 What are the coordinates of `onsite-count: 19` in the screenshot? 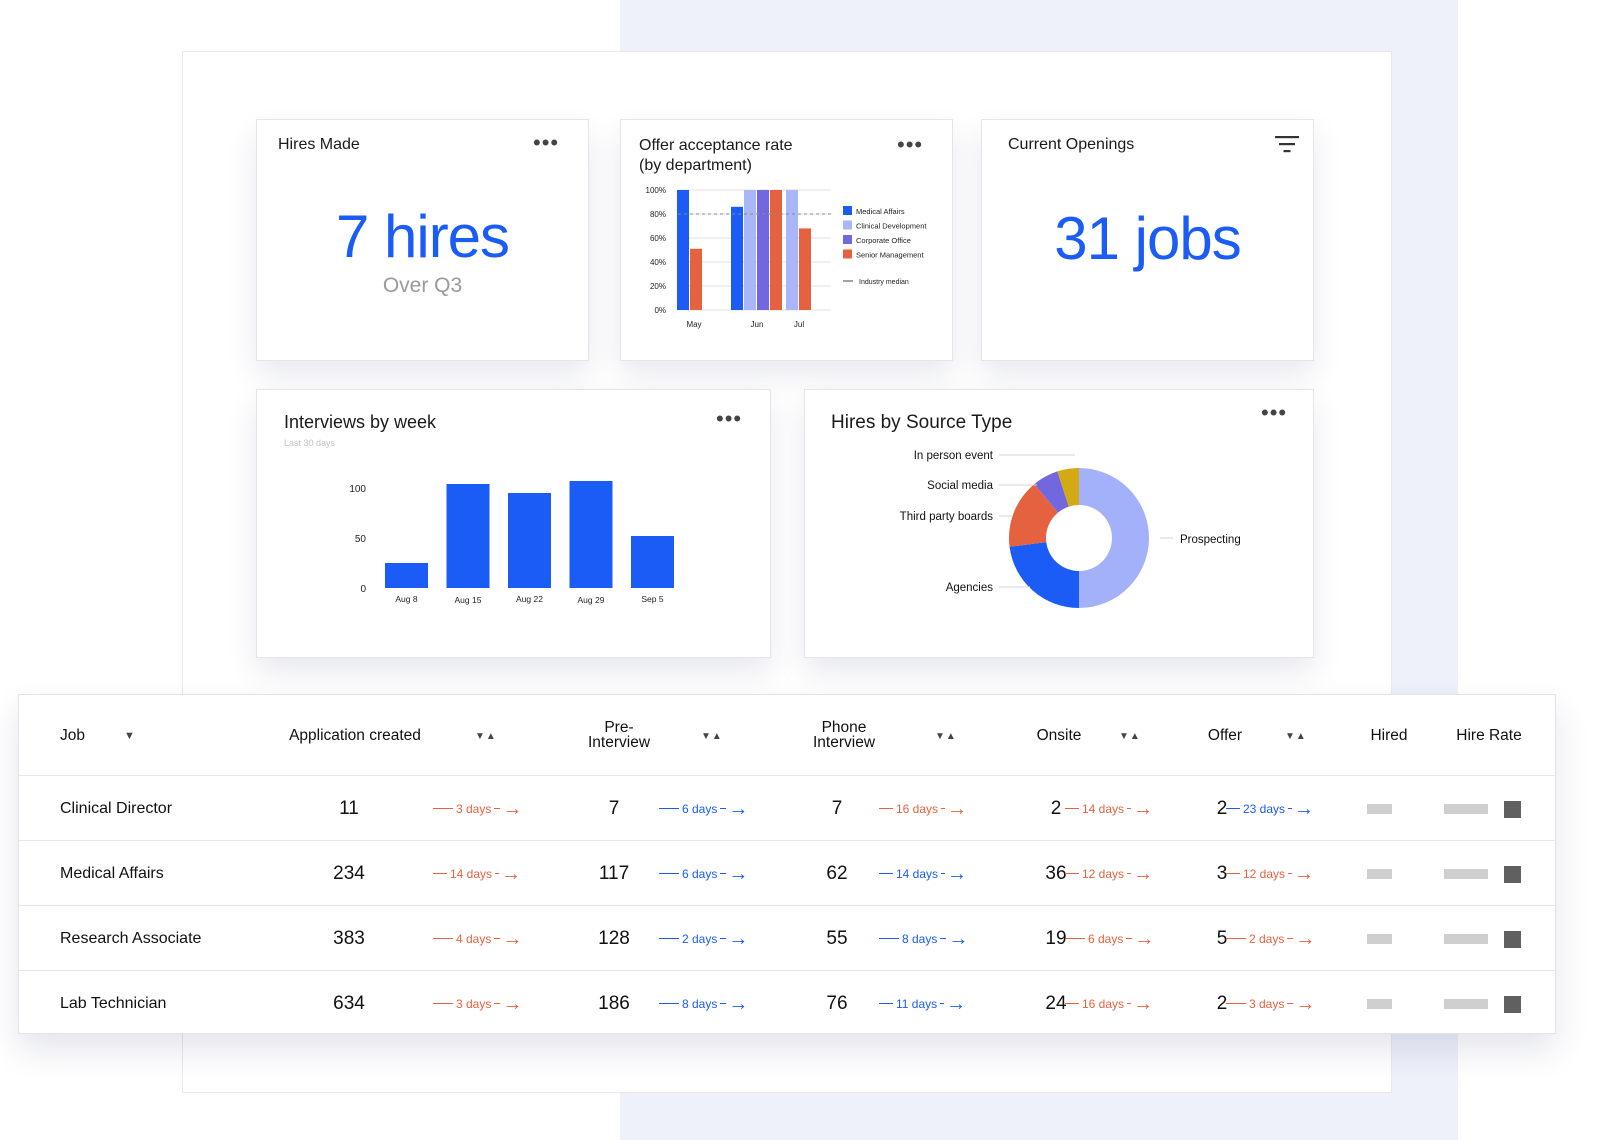 It's located at (1056, 938).